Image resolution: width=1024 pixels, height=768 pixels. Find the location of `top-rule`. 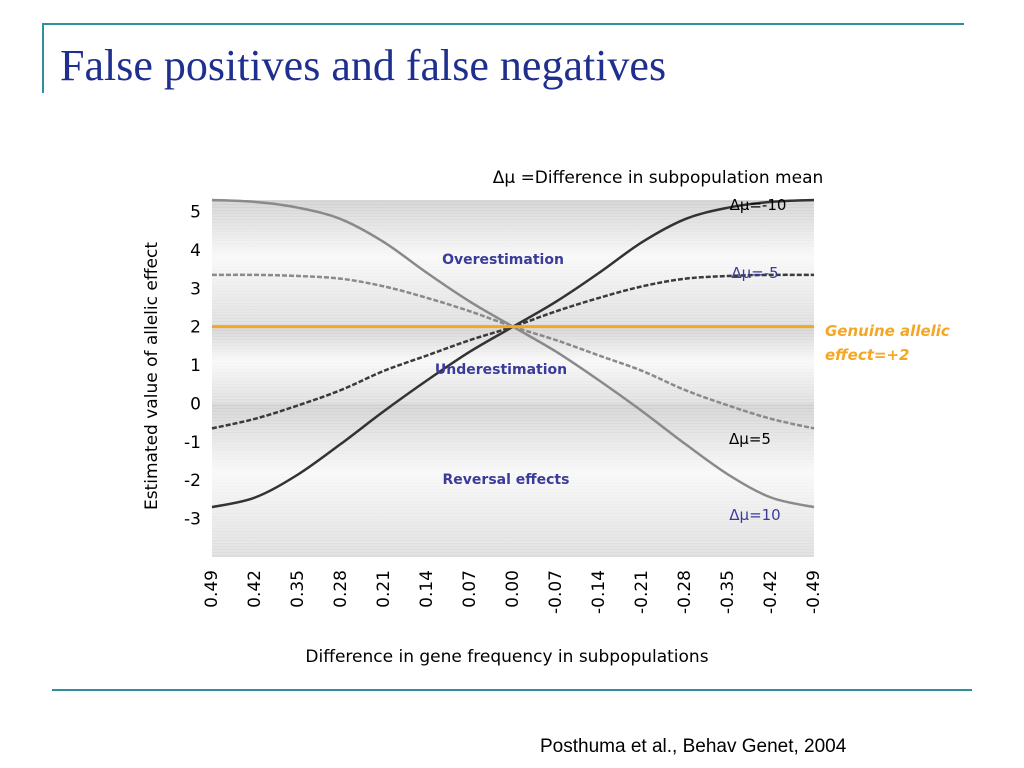

top-rule is located at coordinates (503, 24).